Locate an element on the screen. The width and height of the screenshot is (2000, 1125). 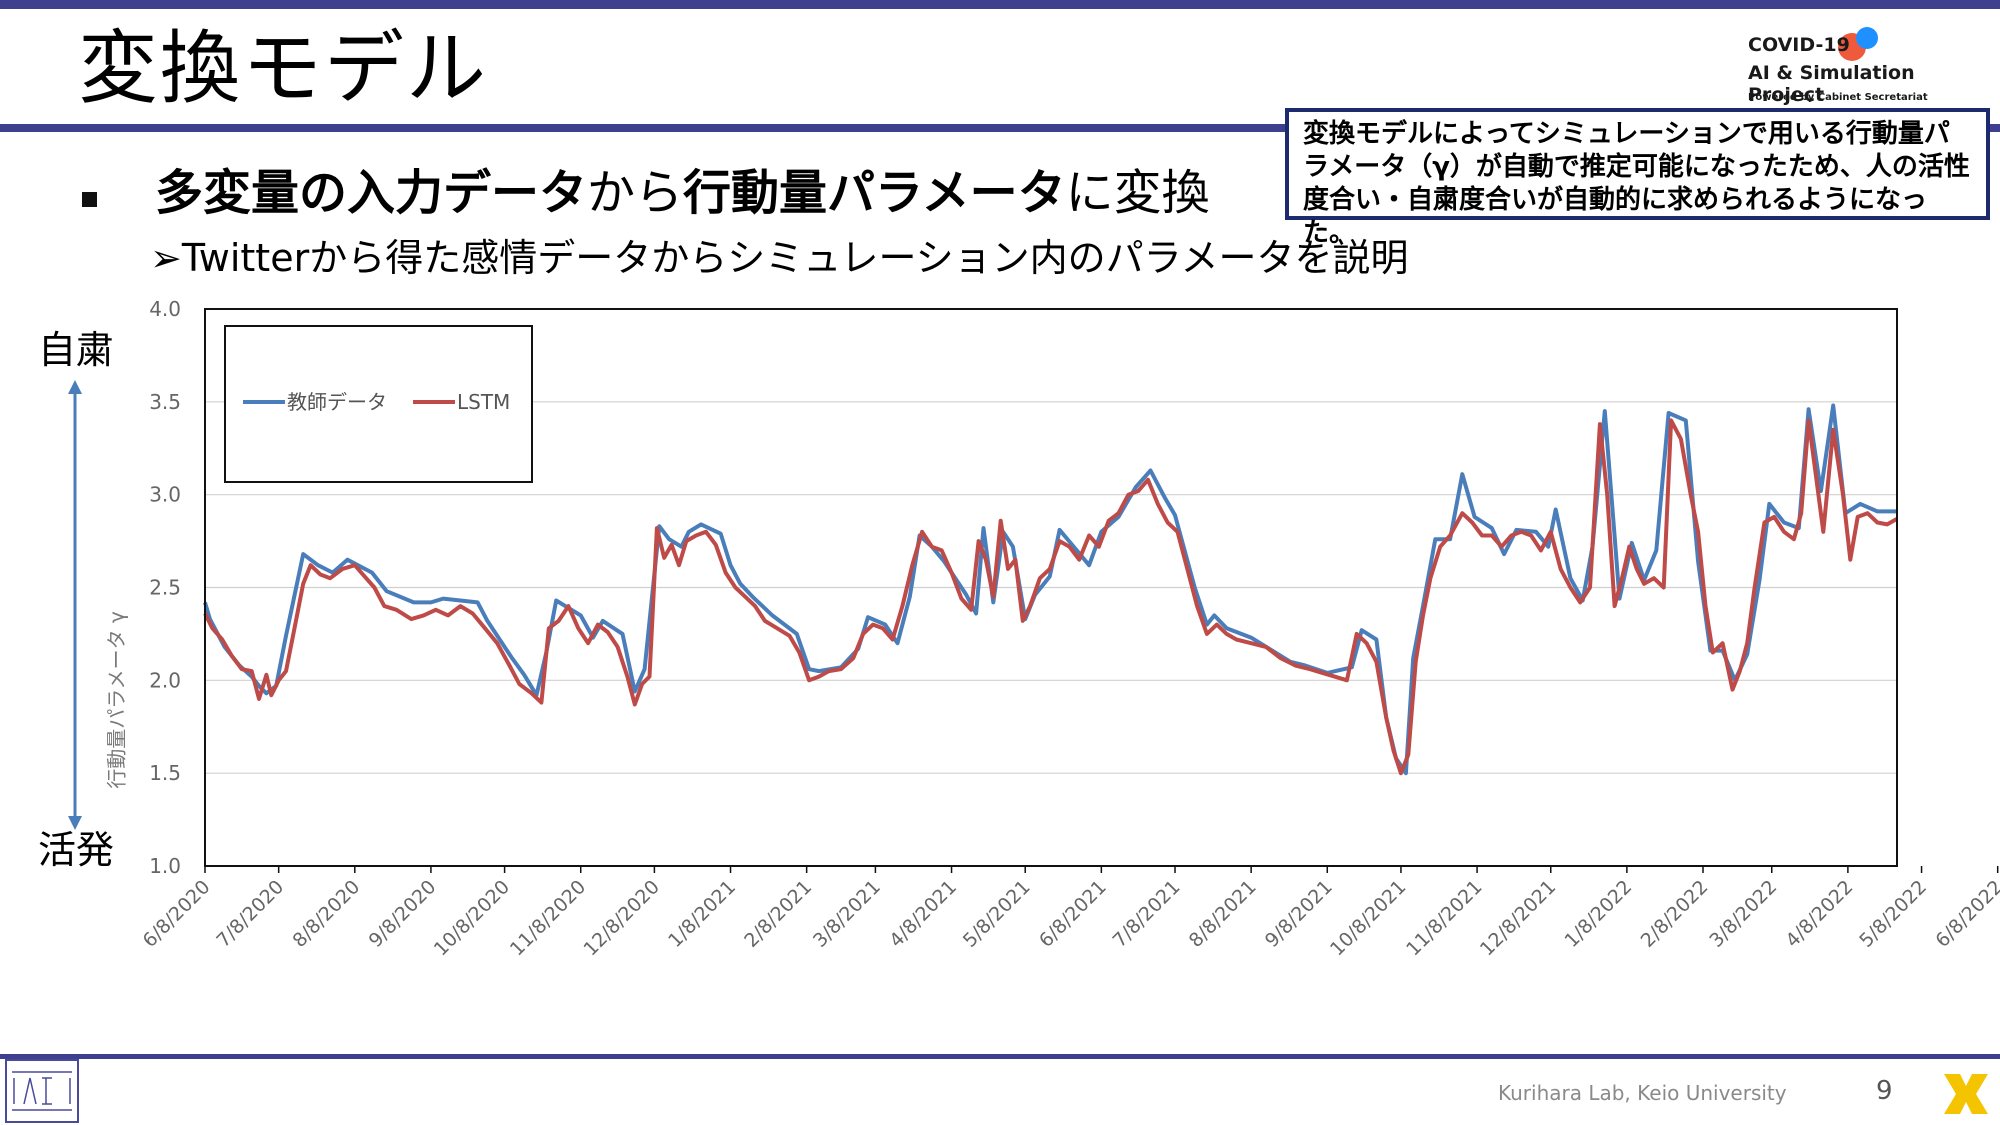
bullet-line: 多変量の入力データから行動量パラメータに変換 is located at coordinates (682, 193).